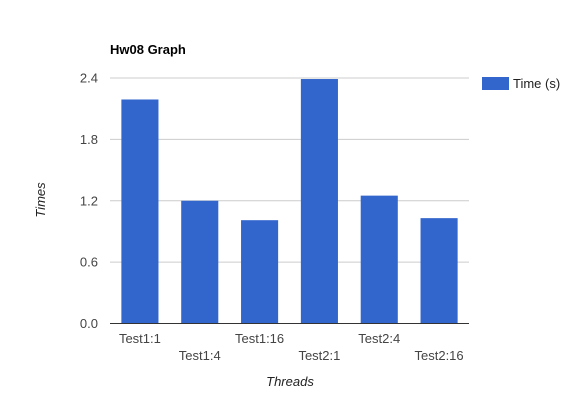 The image size is (579, 400). What do you see at coordinates (319, 355) in the screenshot?
I see `x-tick-label: Test2:1` at bounding box center [319, 355].